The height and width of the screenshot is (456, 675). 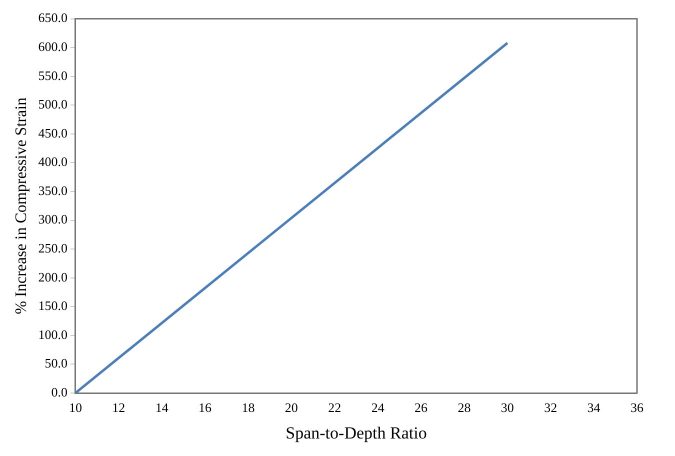 What do you see at coordinates (59, 392) in the screenshot?
I see `y-tick-label: 0.0` at bounding box center [59, 392].